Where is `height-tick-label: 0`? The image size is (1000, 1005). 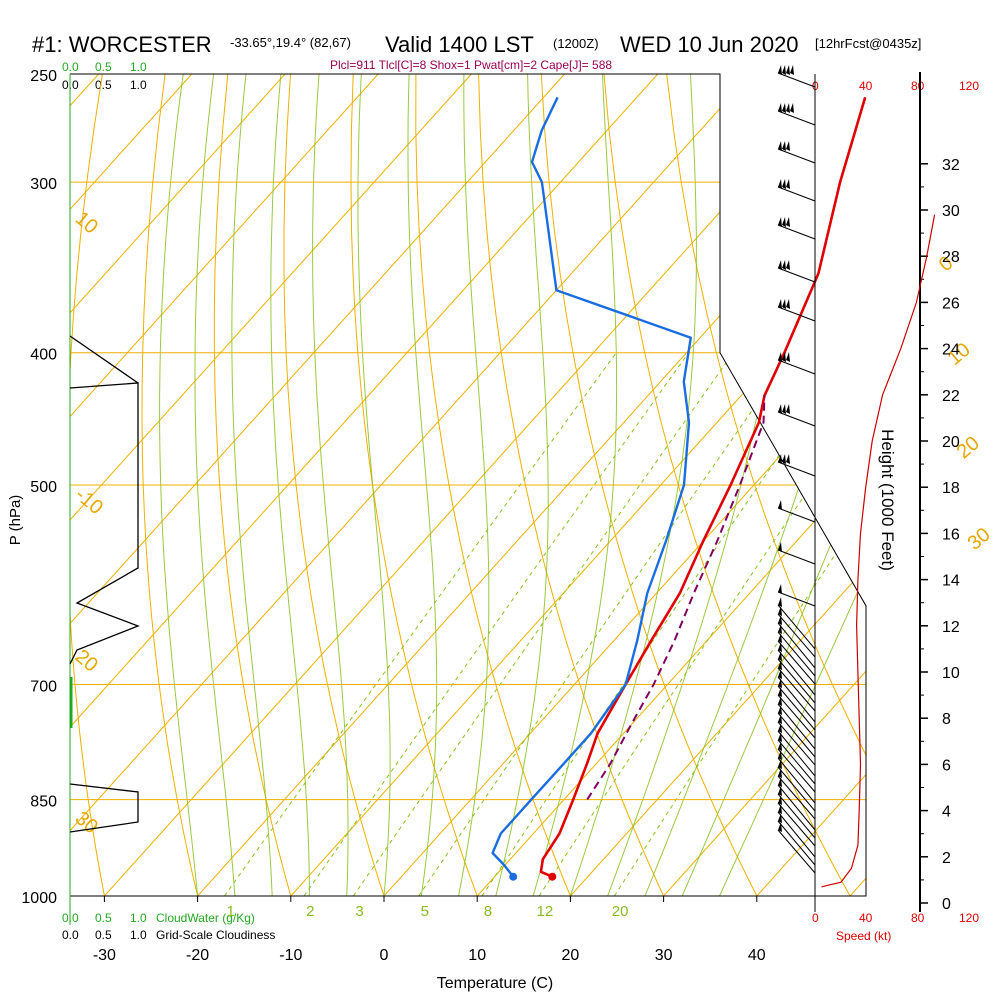 height-tick-label: 0 is located at coordinates (946, 904).